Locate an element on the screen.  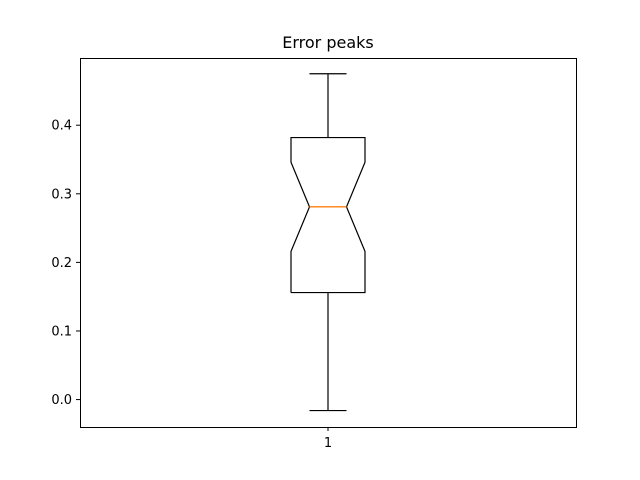
y-axis: 0.0 0.1 0.2 0.3 0.4 is located at coordinates (65, 263).